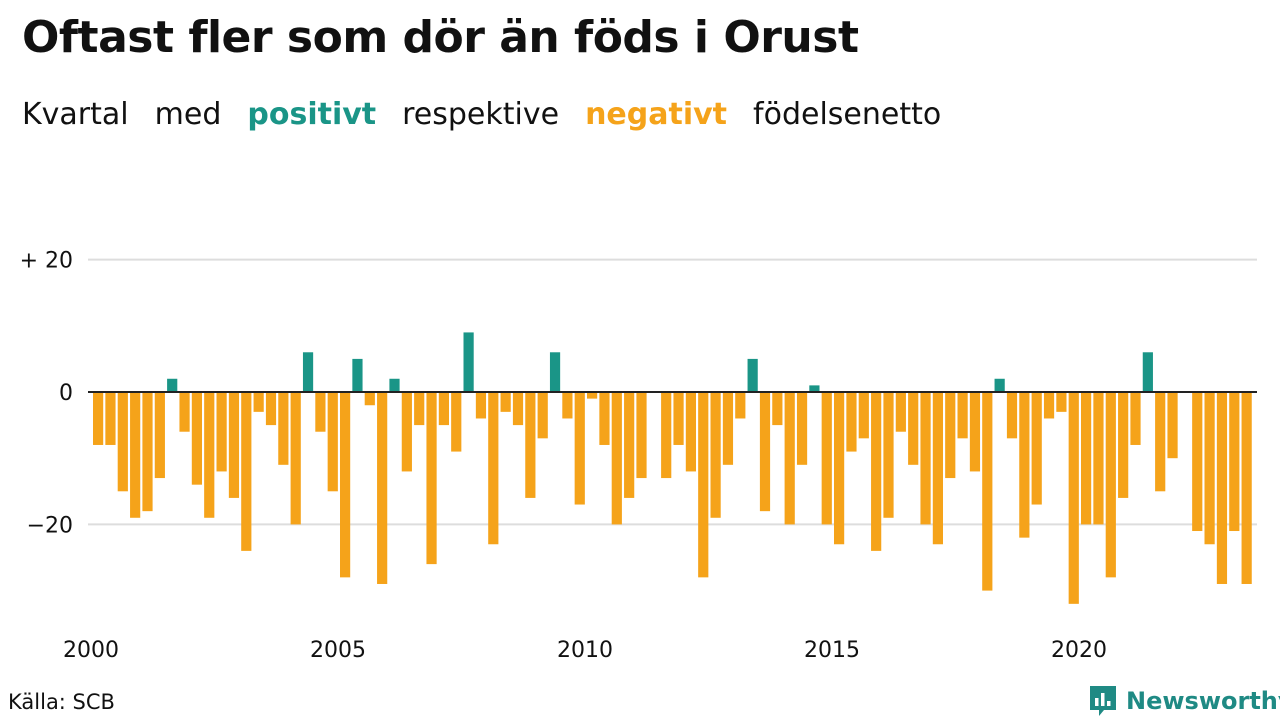 The image size is (1280, 720). What do you see at coordinates (440, 37) in the screenshot?
I see `chart-title: Oftast fler som dör än föds i Orust` at bounding box center [440, 37].